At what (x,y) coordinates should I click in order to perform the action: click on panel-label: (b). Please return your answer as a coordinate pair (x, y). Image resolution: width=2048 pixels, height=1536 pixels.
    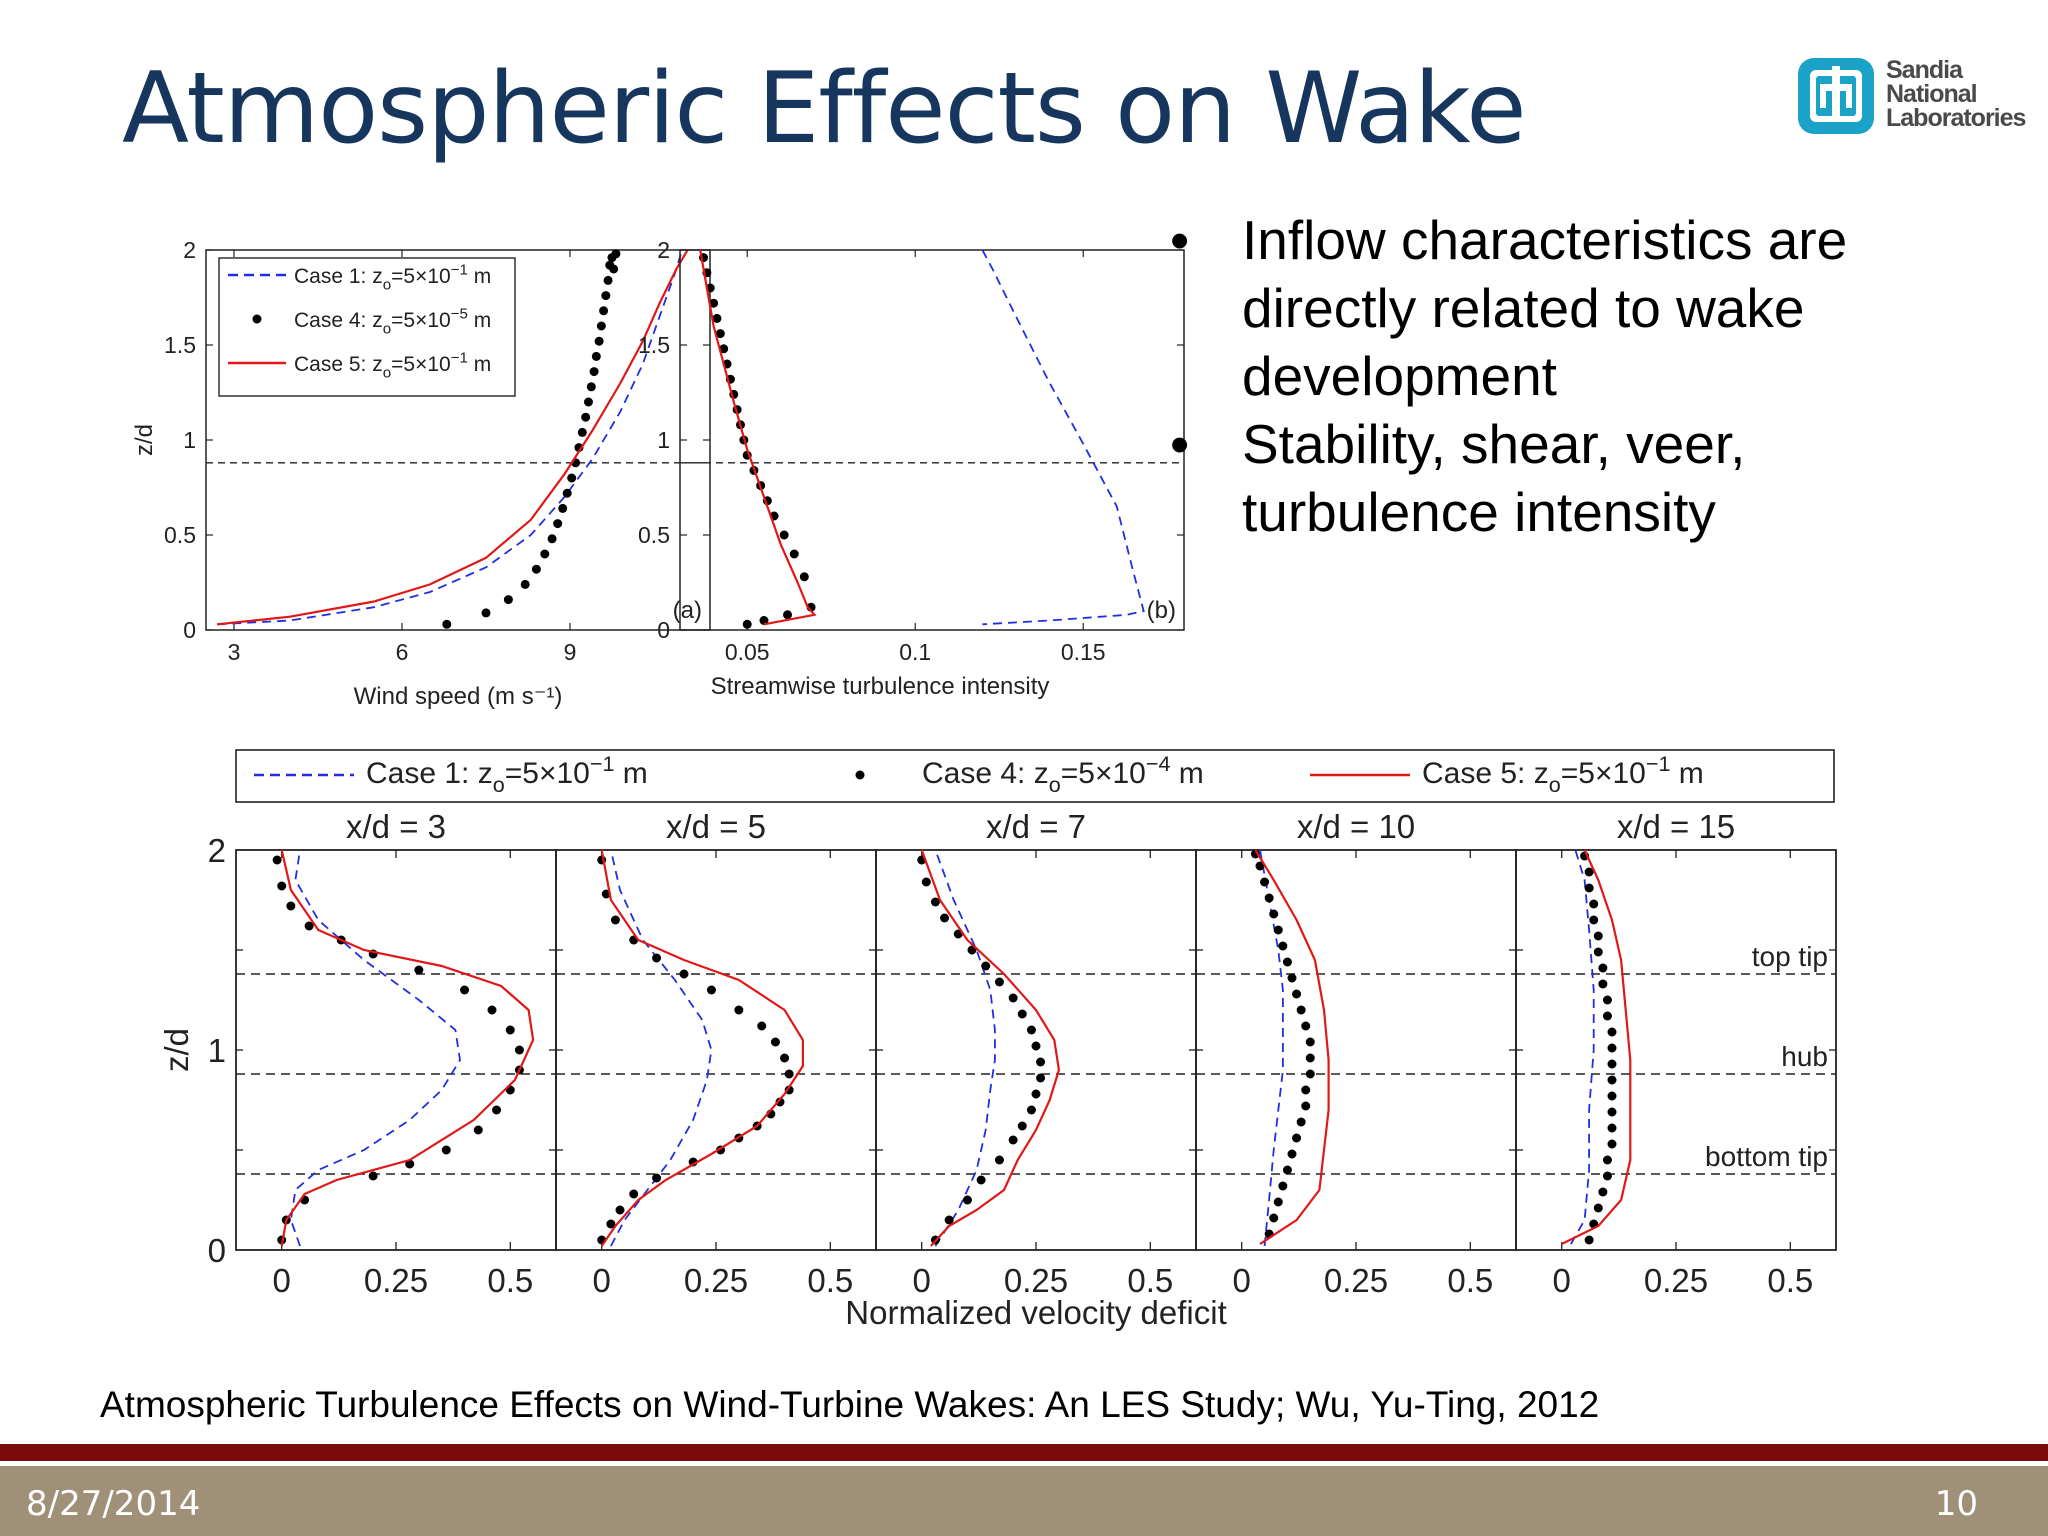
    Looking at the image, I should click on (1161, 610).